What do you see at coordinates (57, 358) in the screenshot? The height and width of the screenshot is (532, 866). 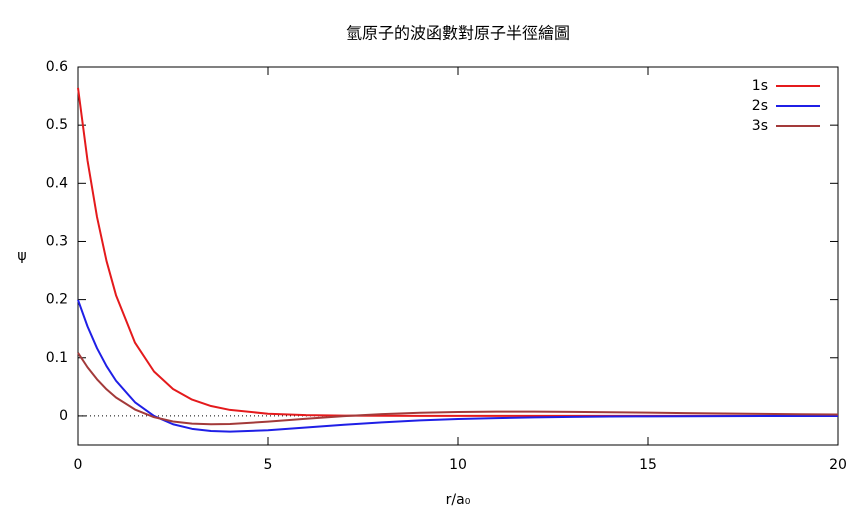 I see `y-tick-label: 0.1` at bounding box center [57, 358].